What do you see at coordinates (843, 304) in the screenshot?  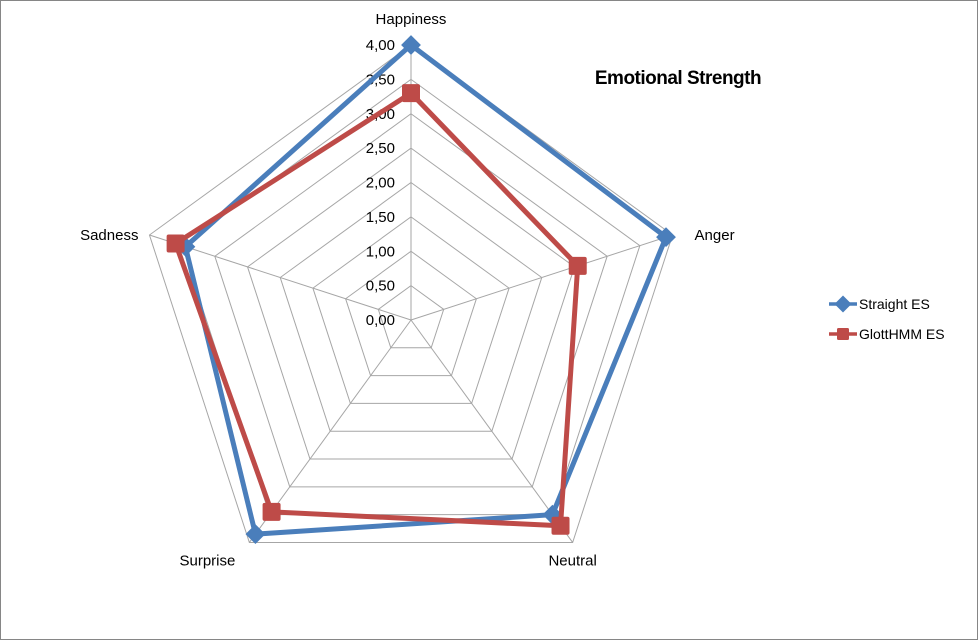 I see `legend-marker-diamond` at bounding box center [843, 304].